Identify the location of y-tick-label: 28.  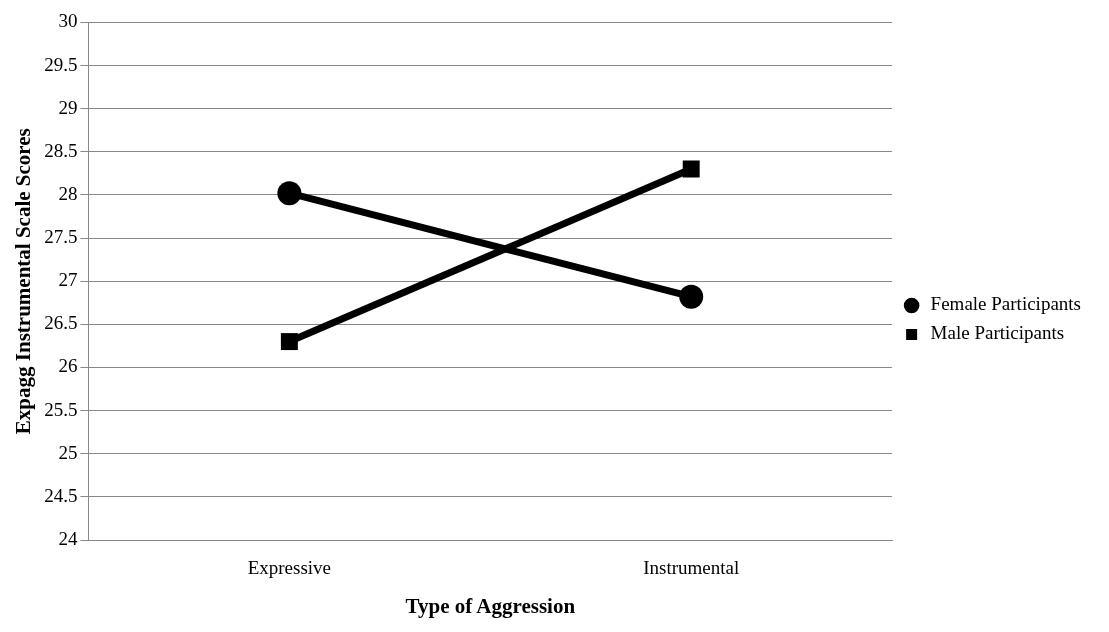
(68, 193).